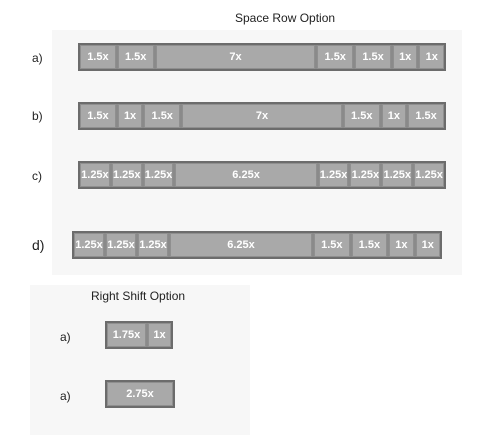 This screenshot has width=493, height=445. I want to click on space-row-c: 1.25x 1.25x 1.25x 6.25x 1.25x 1.25x 1.25x 1.25x, so click(262, 175).